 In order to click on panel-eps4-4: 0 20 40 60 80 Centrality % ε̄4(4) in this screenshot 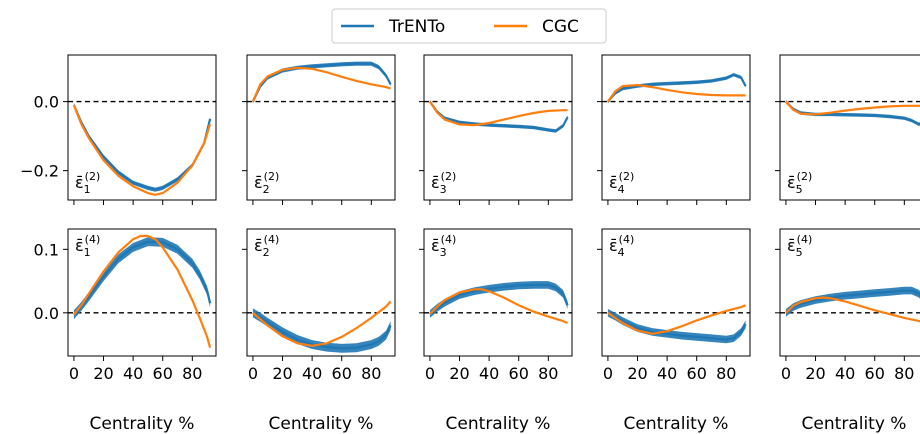, I will do `click(674, 331)`.